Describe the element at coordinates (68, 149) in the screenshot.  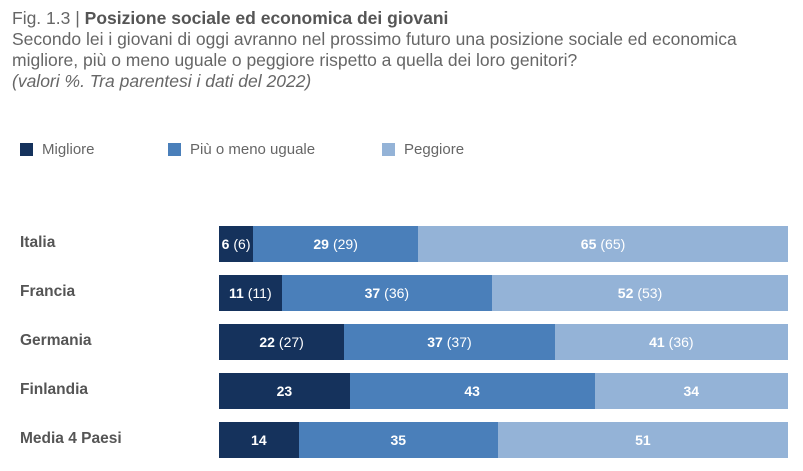
I see `legend-label: Migliore` at that location.